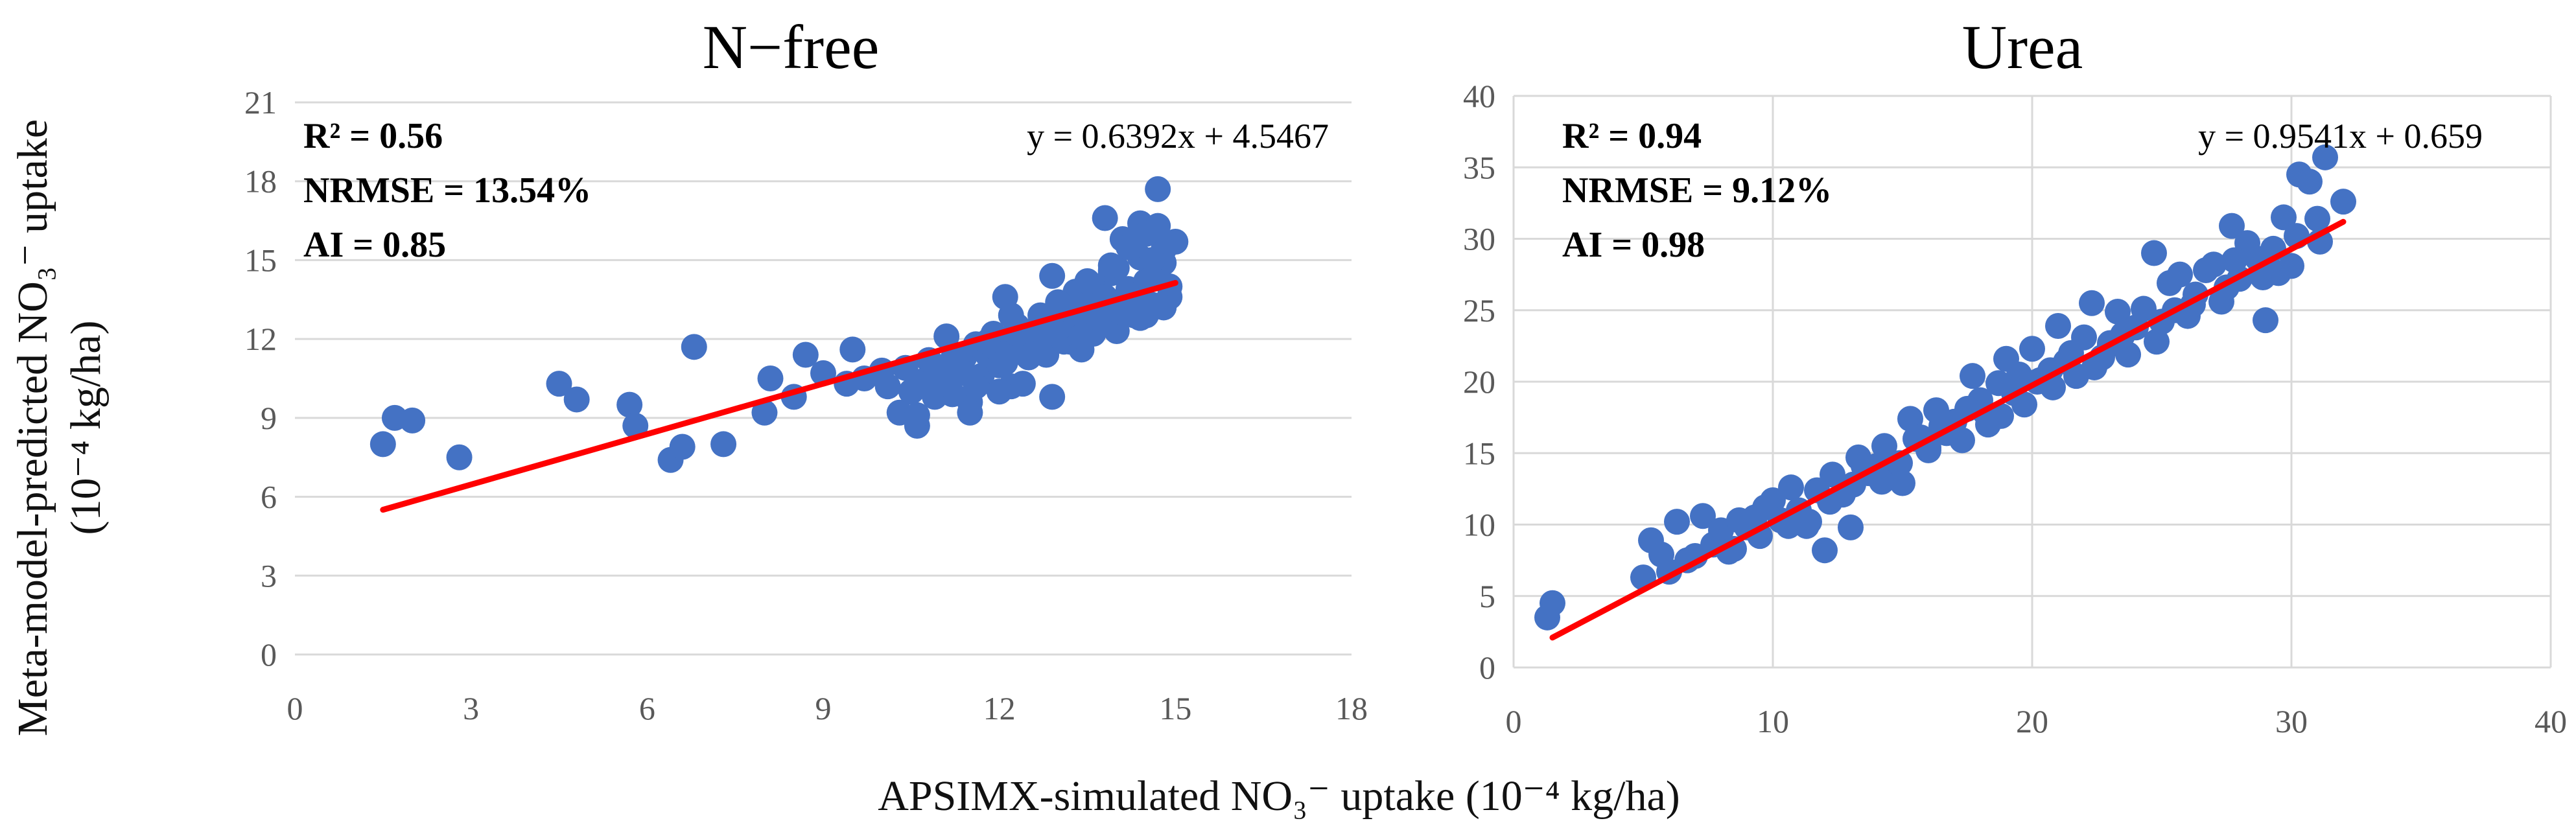 The height and width of the screenshot is (834, 2576). Describe the element at coordinates (374, 245) in the screenshot. I see `nfree-ai-stat: AI = 0.85` at that location.